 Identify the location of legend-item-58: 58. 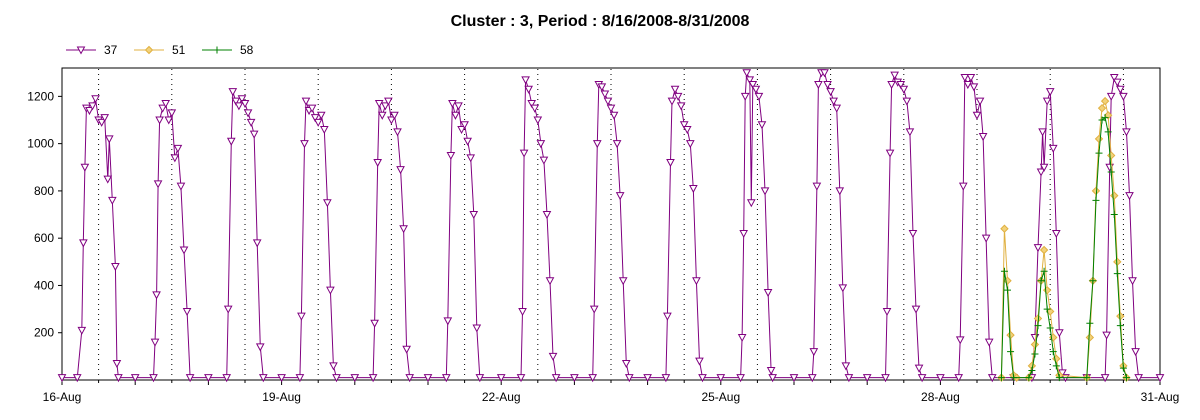
(228, 50).